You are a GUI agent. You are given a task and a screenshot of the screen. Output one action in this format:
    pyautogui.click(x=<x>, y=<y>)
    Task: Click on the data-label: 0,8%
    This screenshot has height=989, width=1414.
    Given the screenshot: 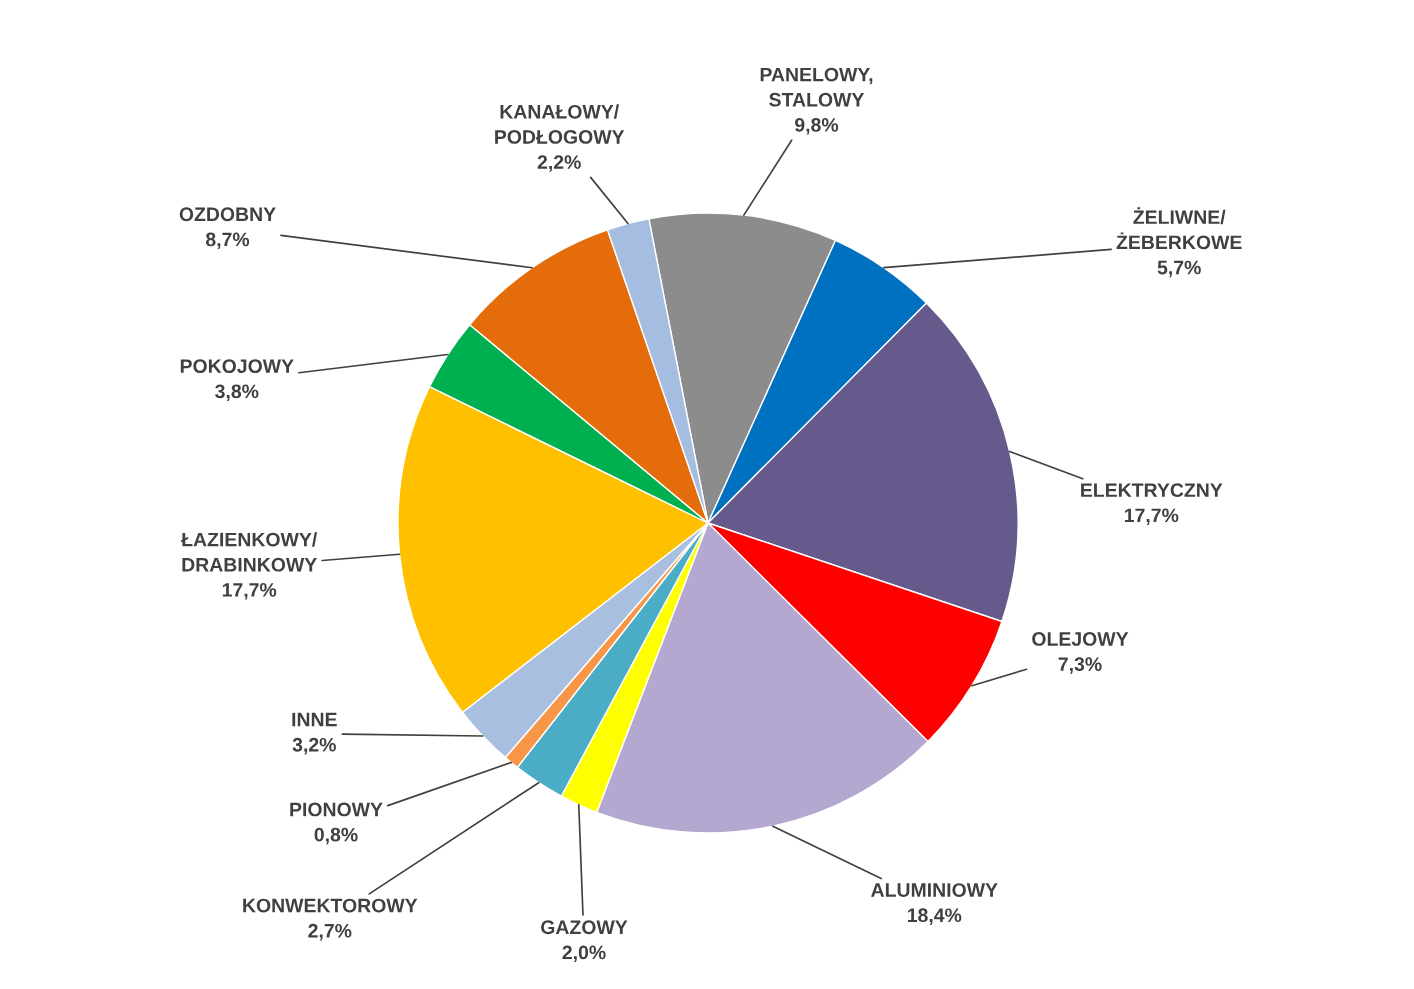 What is the action you would take?
    pyautogui.click(x=336, y=836)
    